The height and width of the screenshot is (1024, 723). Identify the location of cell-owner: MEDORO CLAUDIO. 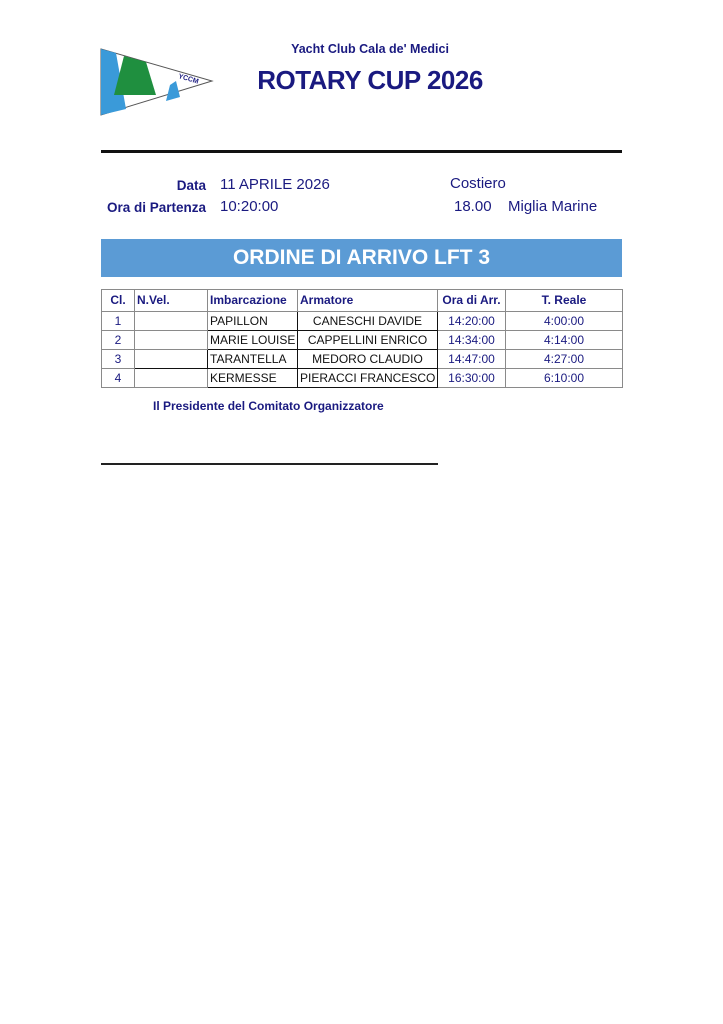
(367, 359).